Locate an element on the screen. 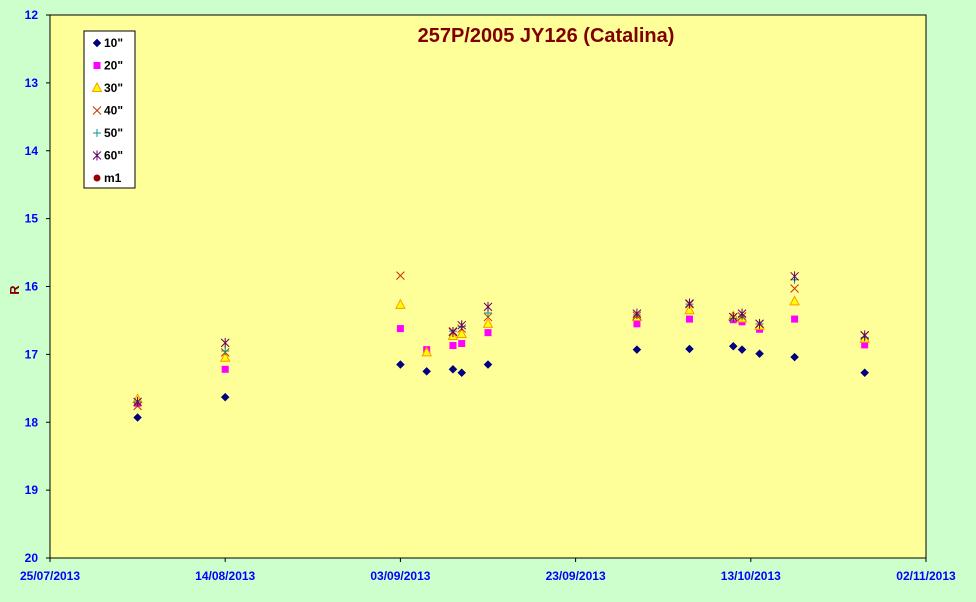 The height and width of the screenshot is (602, 976). legend-entry: m1 is located at coordinates (107, 178).